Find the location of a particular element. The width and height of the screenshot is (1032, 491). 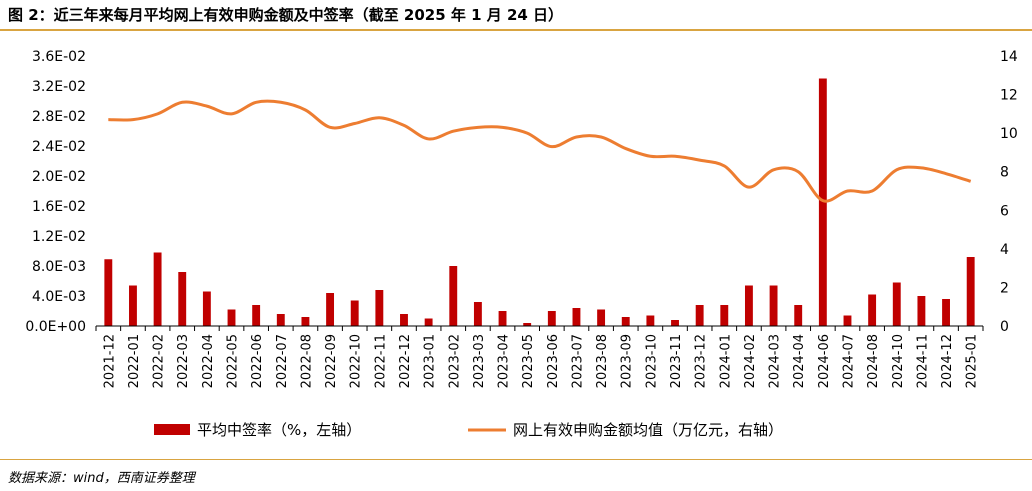

top-divider is located at coordinates (516, 30).